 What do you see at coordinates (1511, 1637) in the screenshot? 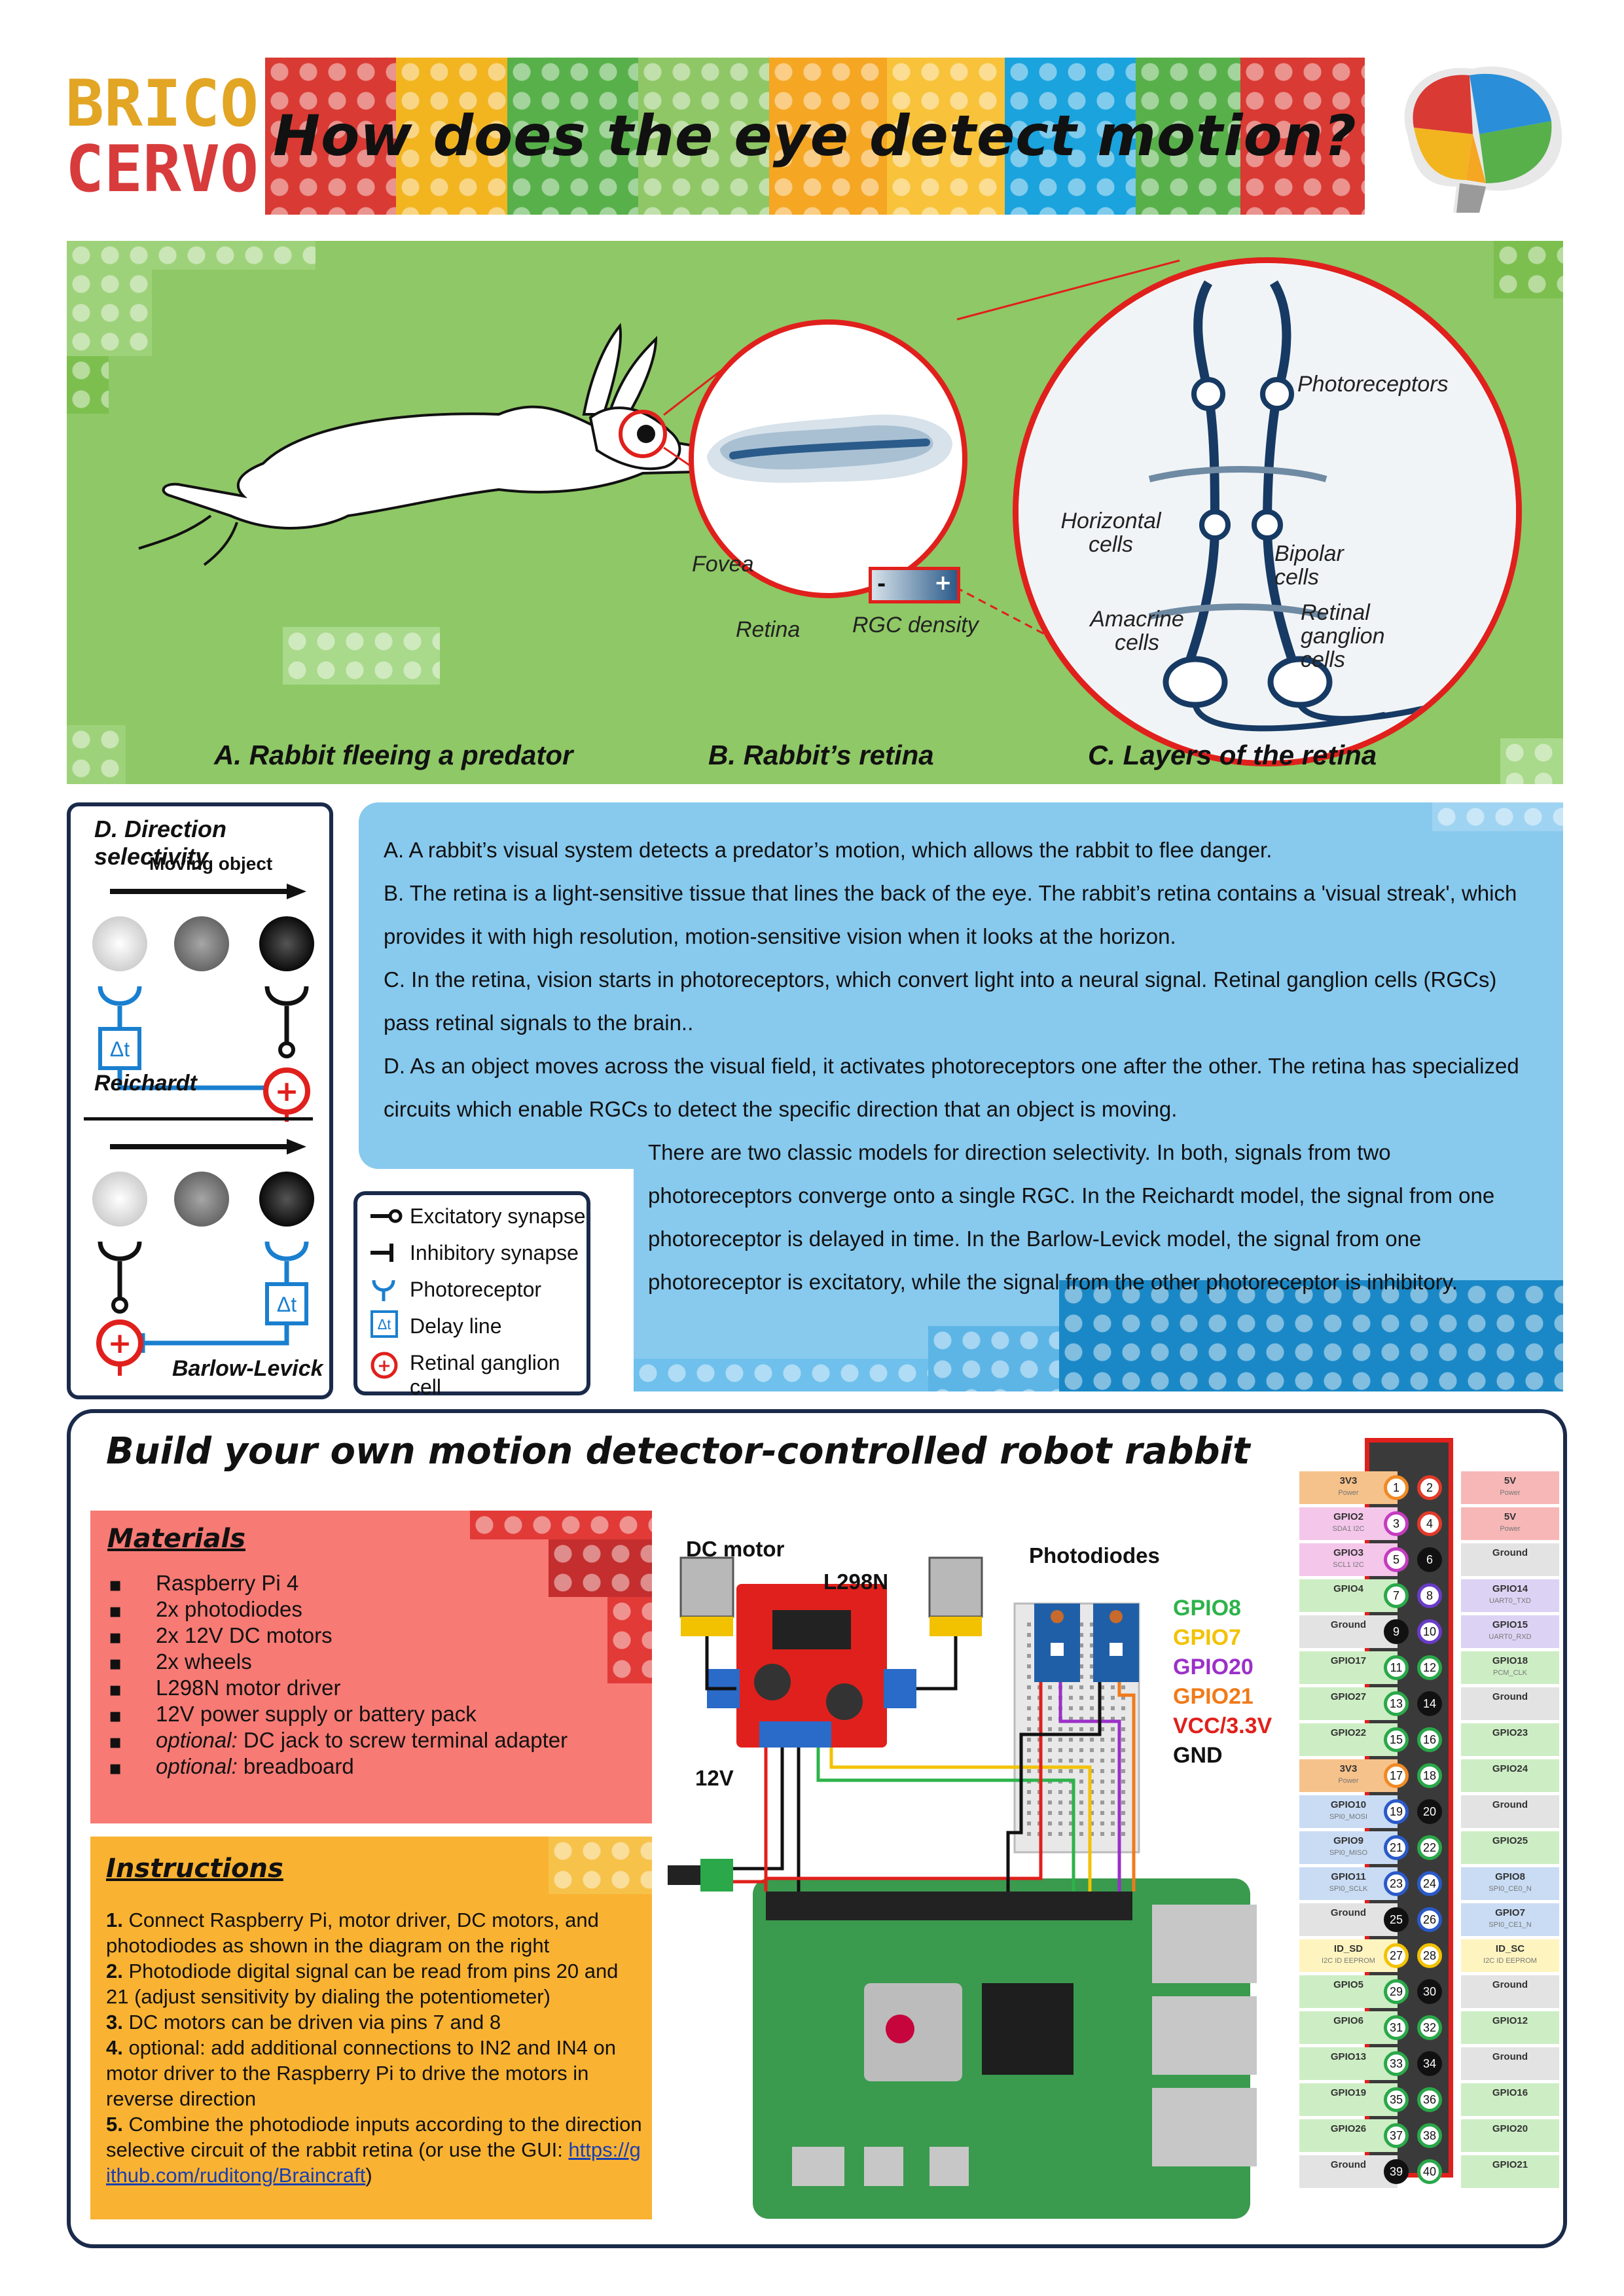
I see `pin-function: UART0_RXD` at bounding box center [1511, 1637].